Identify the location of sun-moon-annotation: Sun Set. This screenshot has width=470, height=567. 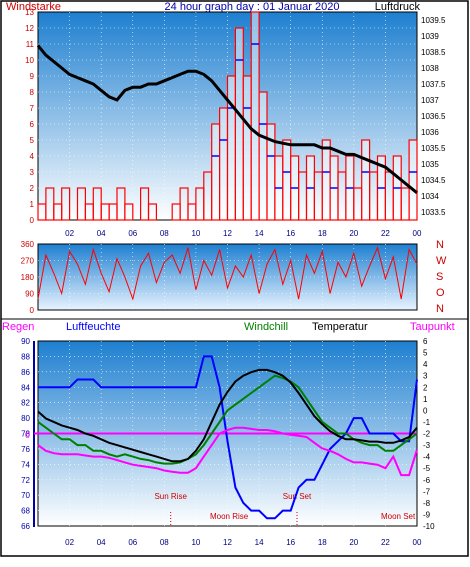
(297, 496).